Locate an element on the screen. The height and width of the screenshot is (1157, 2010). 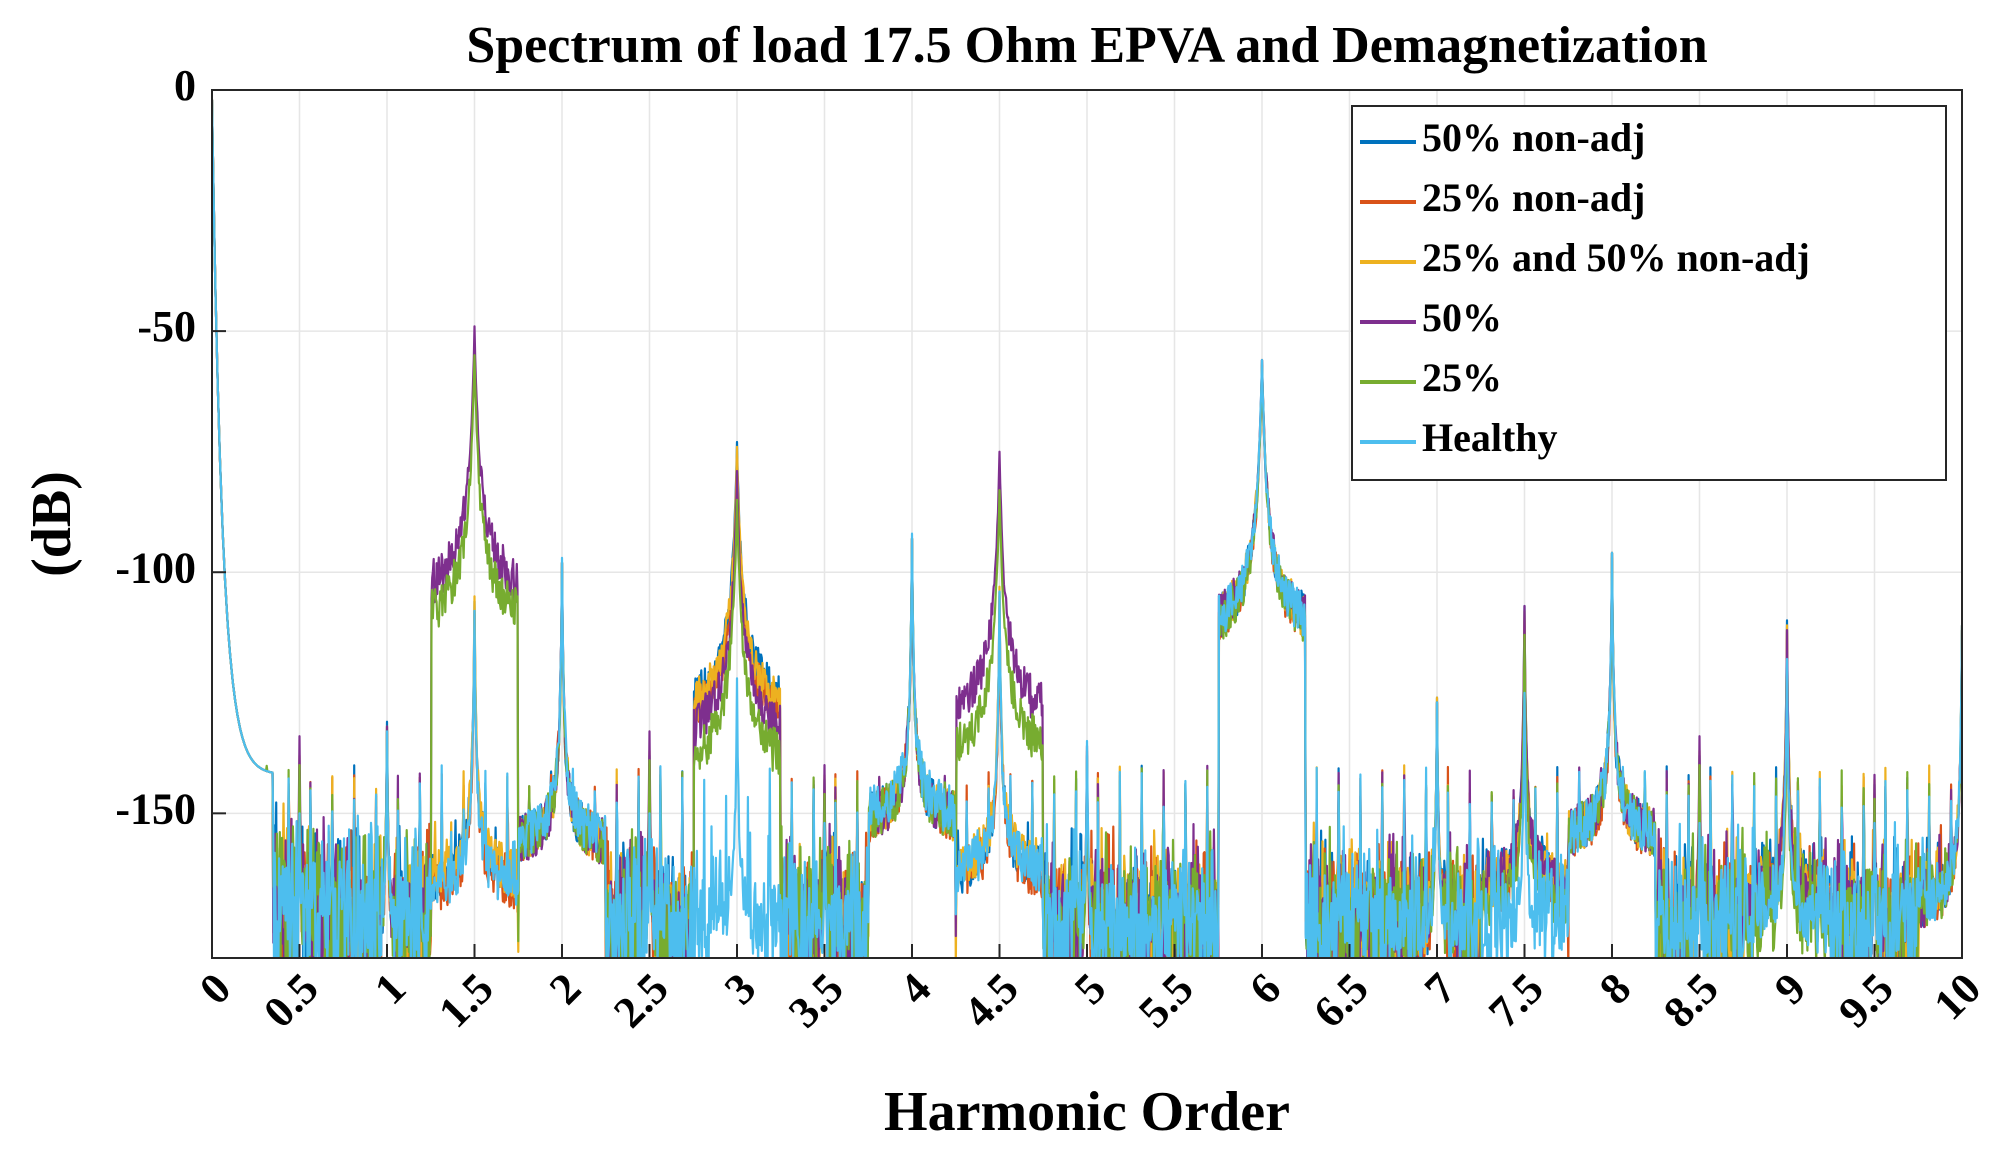
y-tick-label: -50 is located at coordinates (166, 326).